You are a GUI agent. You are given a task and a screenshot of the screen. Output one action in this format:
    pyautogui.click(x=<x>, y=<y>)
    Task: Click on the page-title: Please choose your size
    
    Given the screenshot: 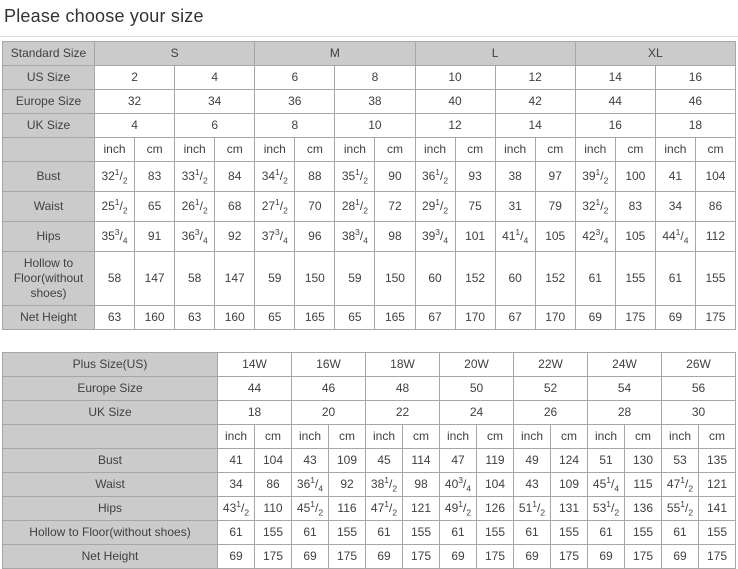 What is the action you would take?
    pyautogui.click(x=104, y=16)
    